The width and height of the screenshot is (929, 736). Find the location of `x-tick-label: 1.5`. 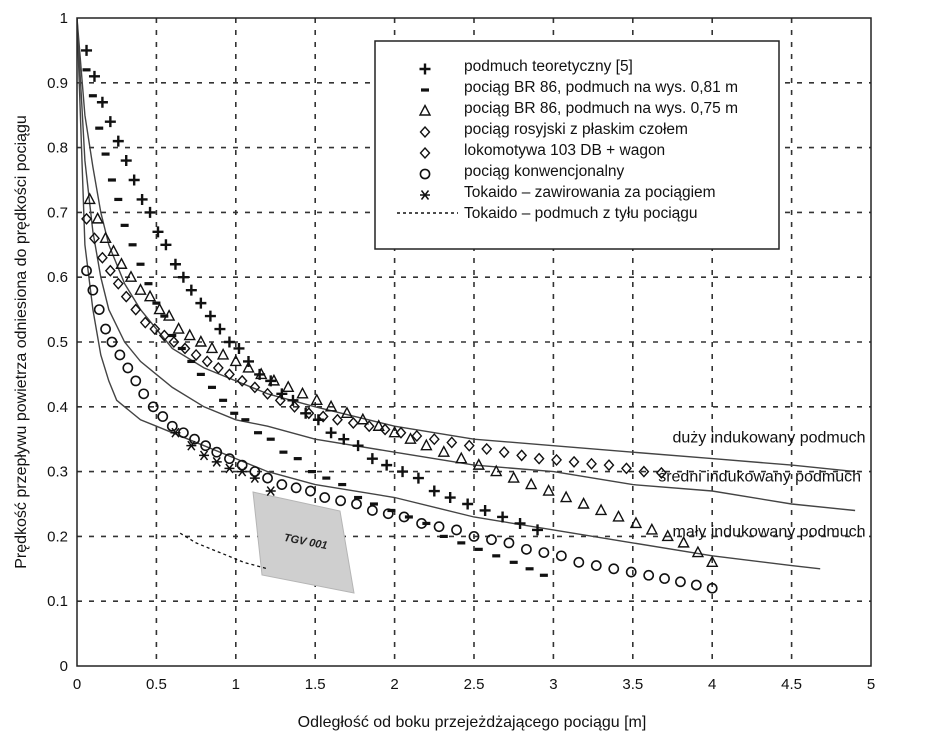

x-tick-label: 1.5 is located at coordinates (315, 684).